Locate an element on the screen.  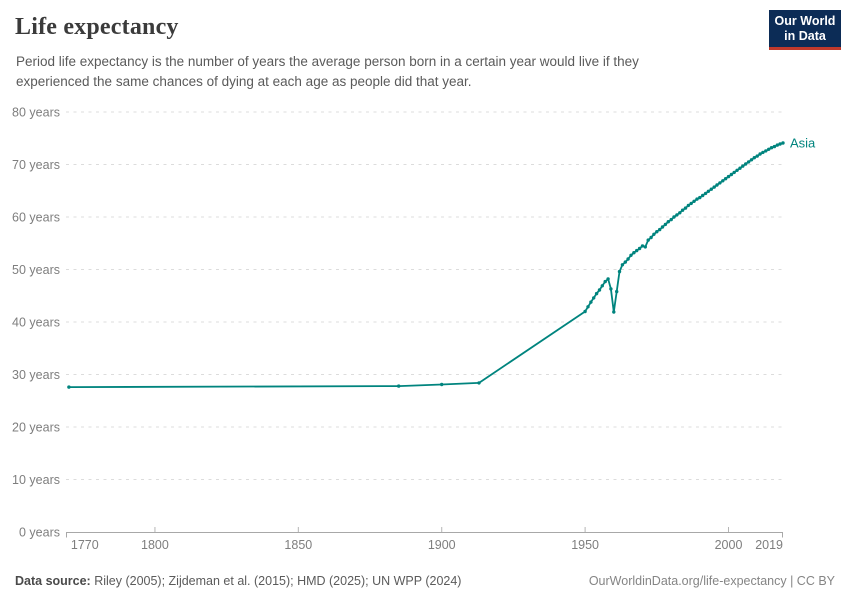
y-axis-tick-label: 60 years is located at coordinates (36, 218).